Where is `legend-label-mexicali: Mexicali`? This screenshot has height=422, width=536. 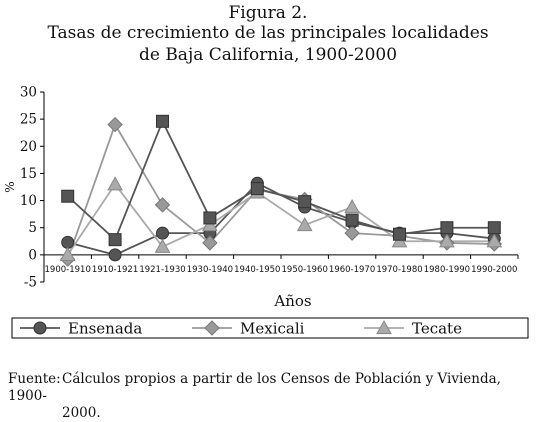
legend-label-mexicali: Mexicali is located at coordinates (272, 329).